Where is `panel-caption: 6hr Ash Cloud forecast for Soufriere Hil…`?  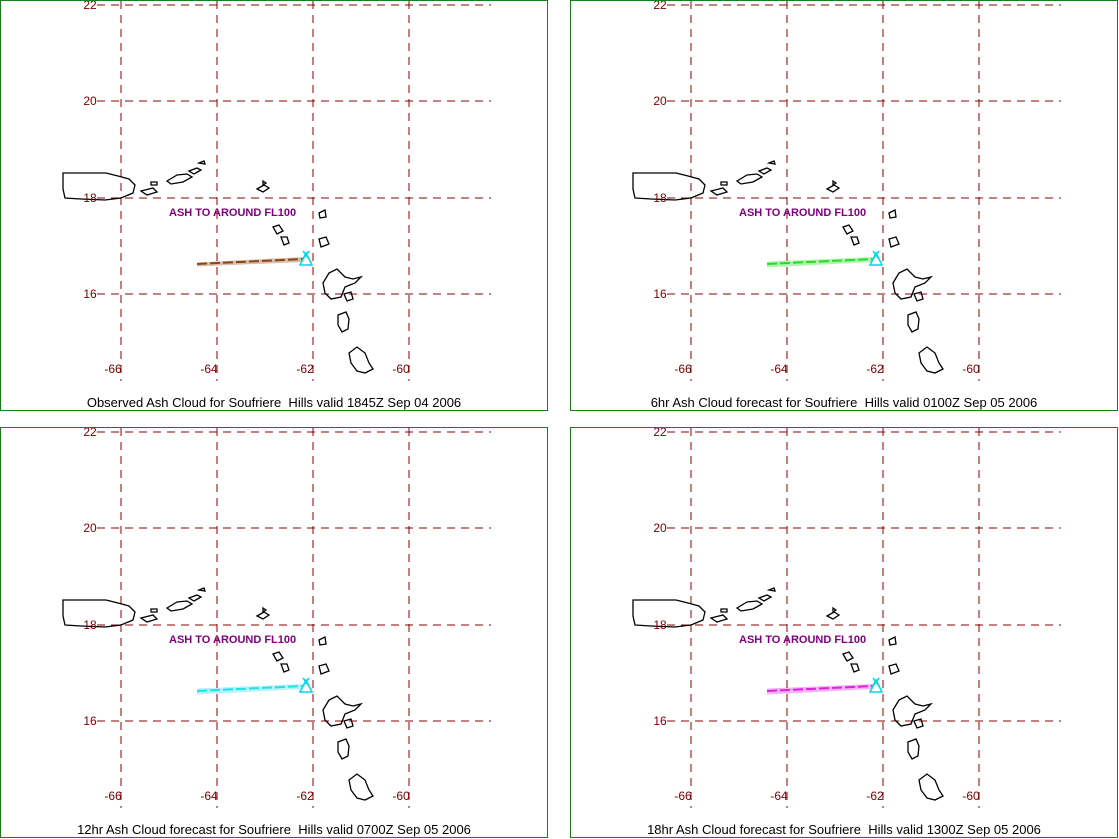
panel-caption: 6hr Ash Cloud forecast for Soufriere Hil… is located at coordinates (844, 402).